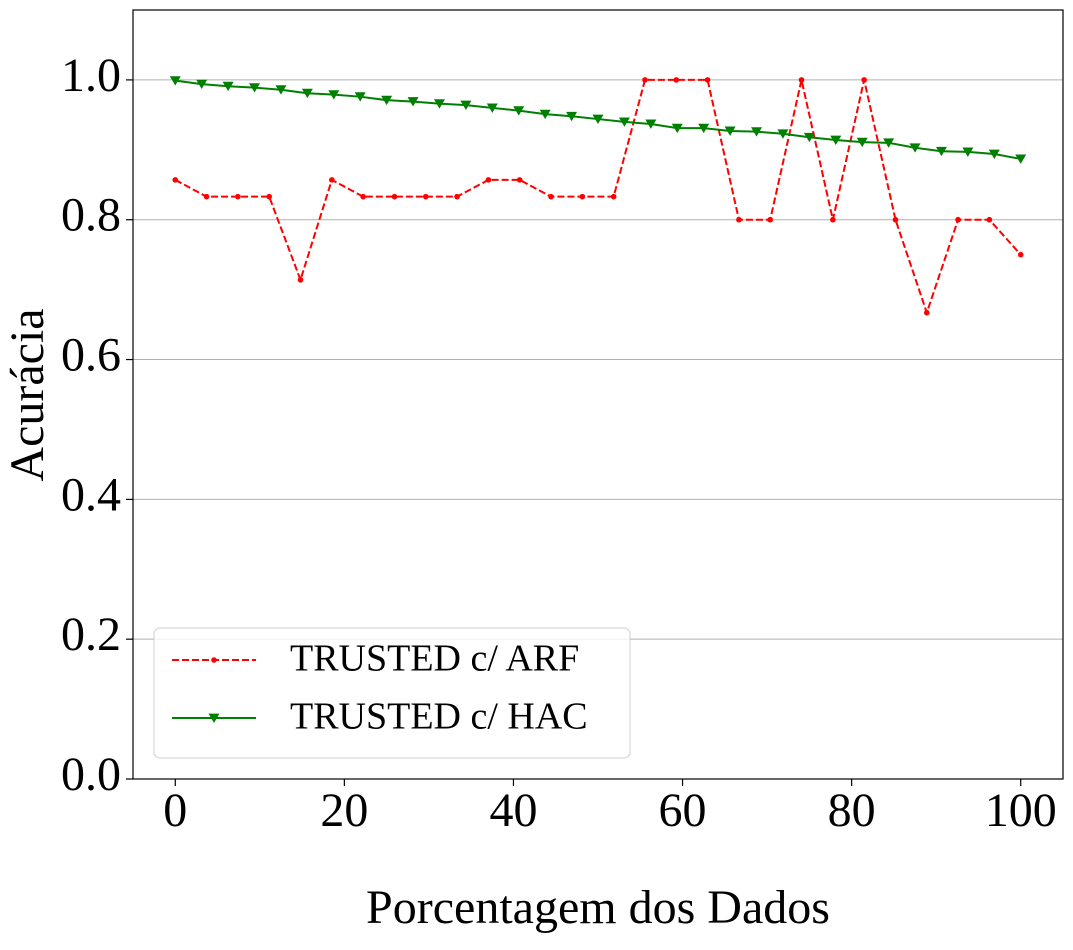  I want to click on y-tick-label: 0.4, so click(91, 494).